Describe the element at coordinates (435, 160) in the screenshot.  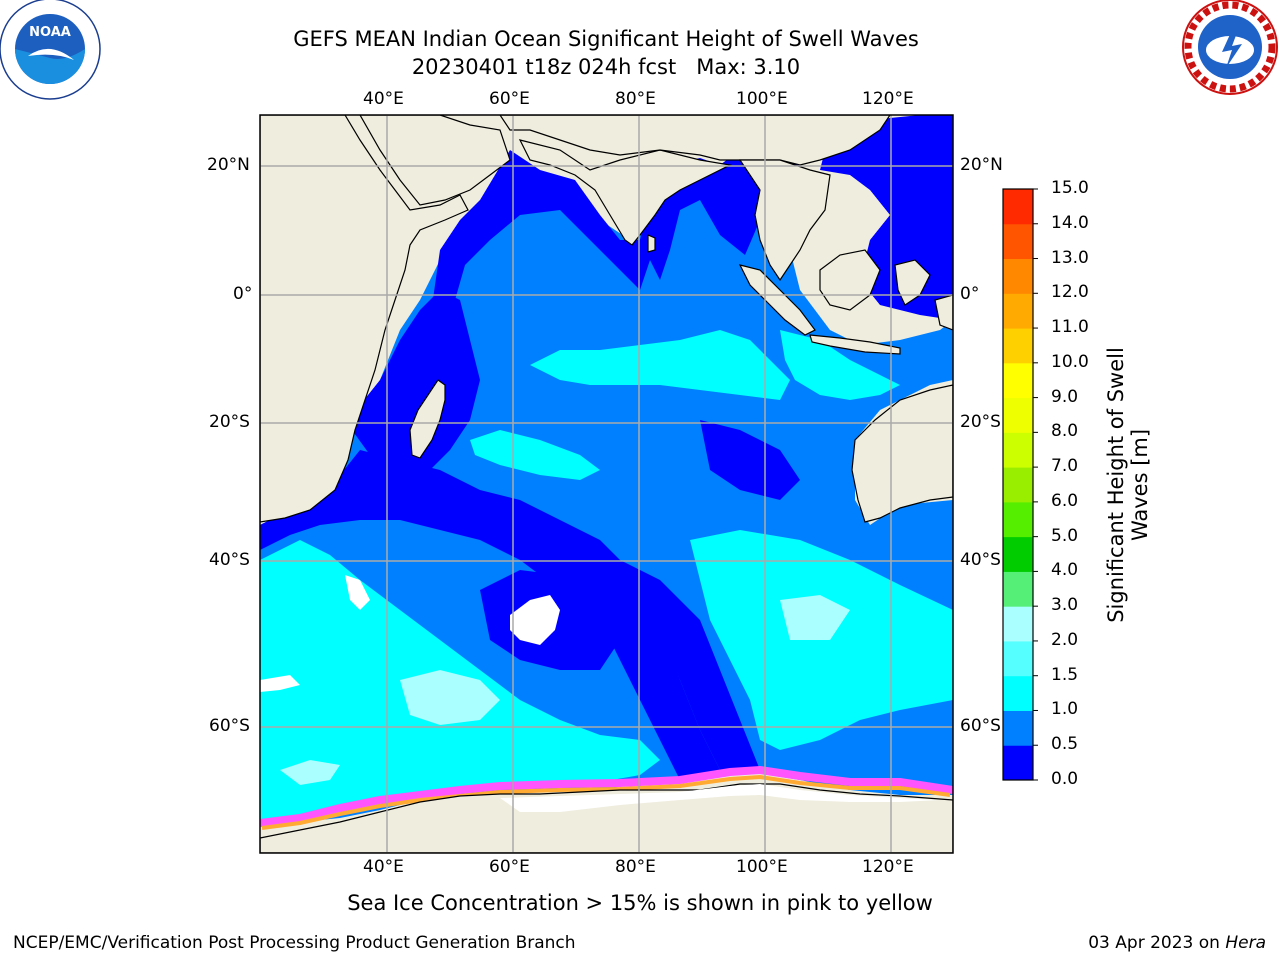
I see `land-arabia` at that location.